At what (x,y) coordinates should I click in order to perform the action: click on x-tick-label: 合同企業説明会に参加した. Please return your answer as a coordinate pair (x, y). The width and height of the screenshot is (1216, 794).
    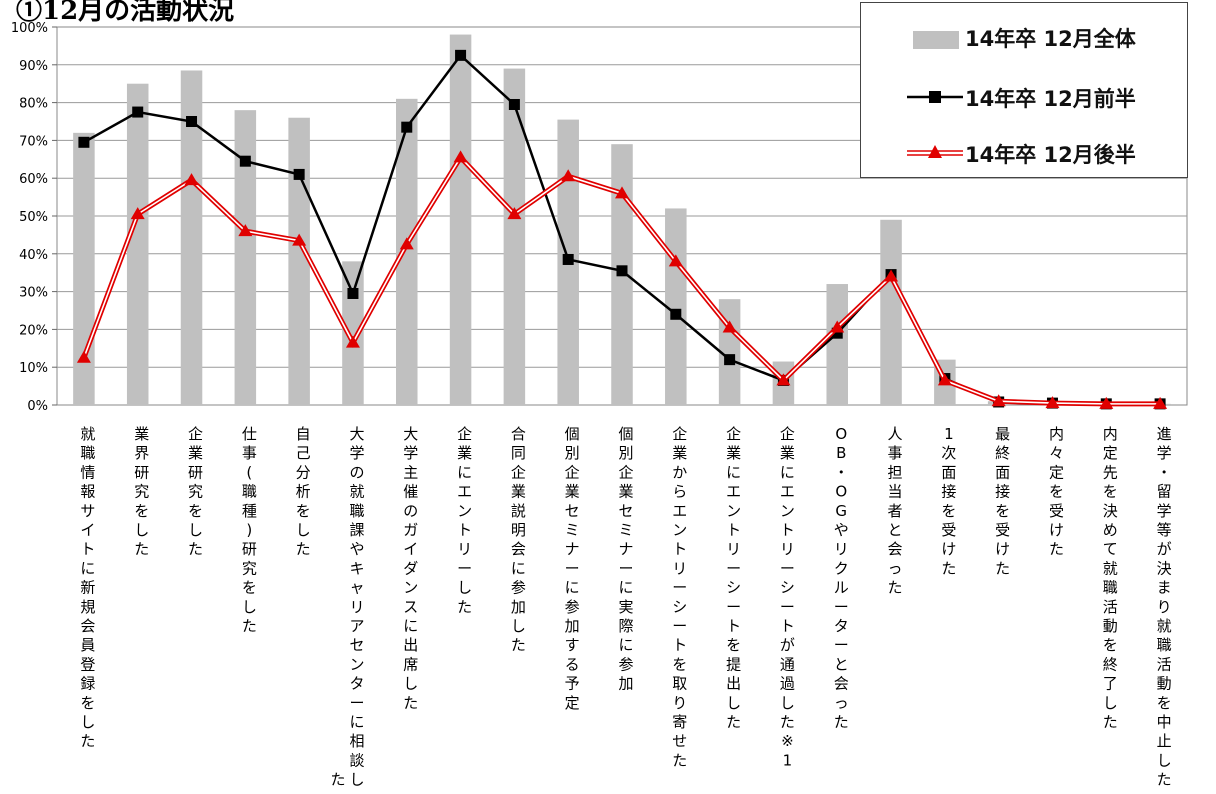
    Looking at the image, I should click on (518, 539).